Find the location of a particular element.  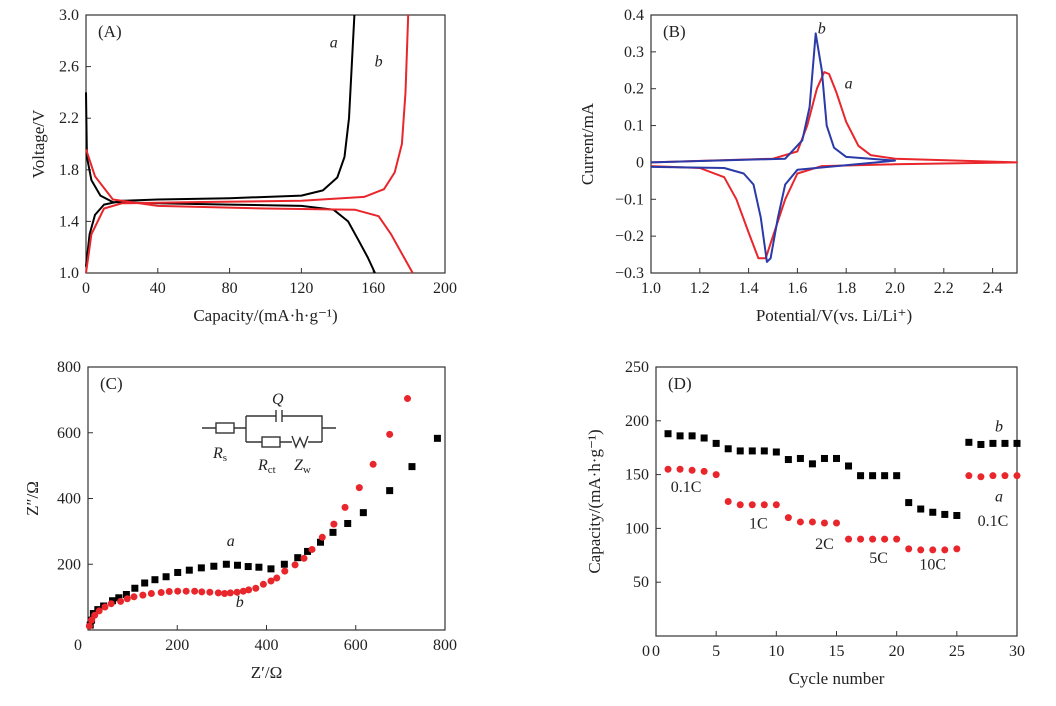

y-tick-label: 400 is located at coordinates (69, 499).